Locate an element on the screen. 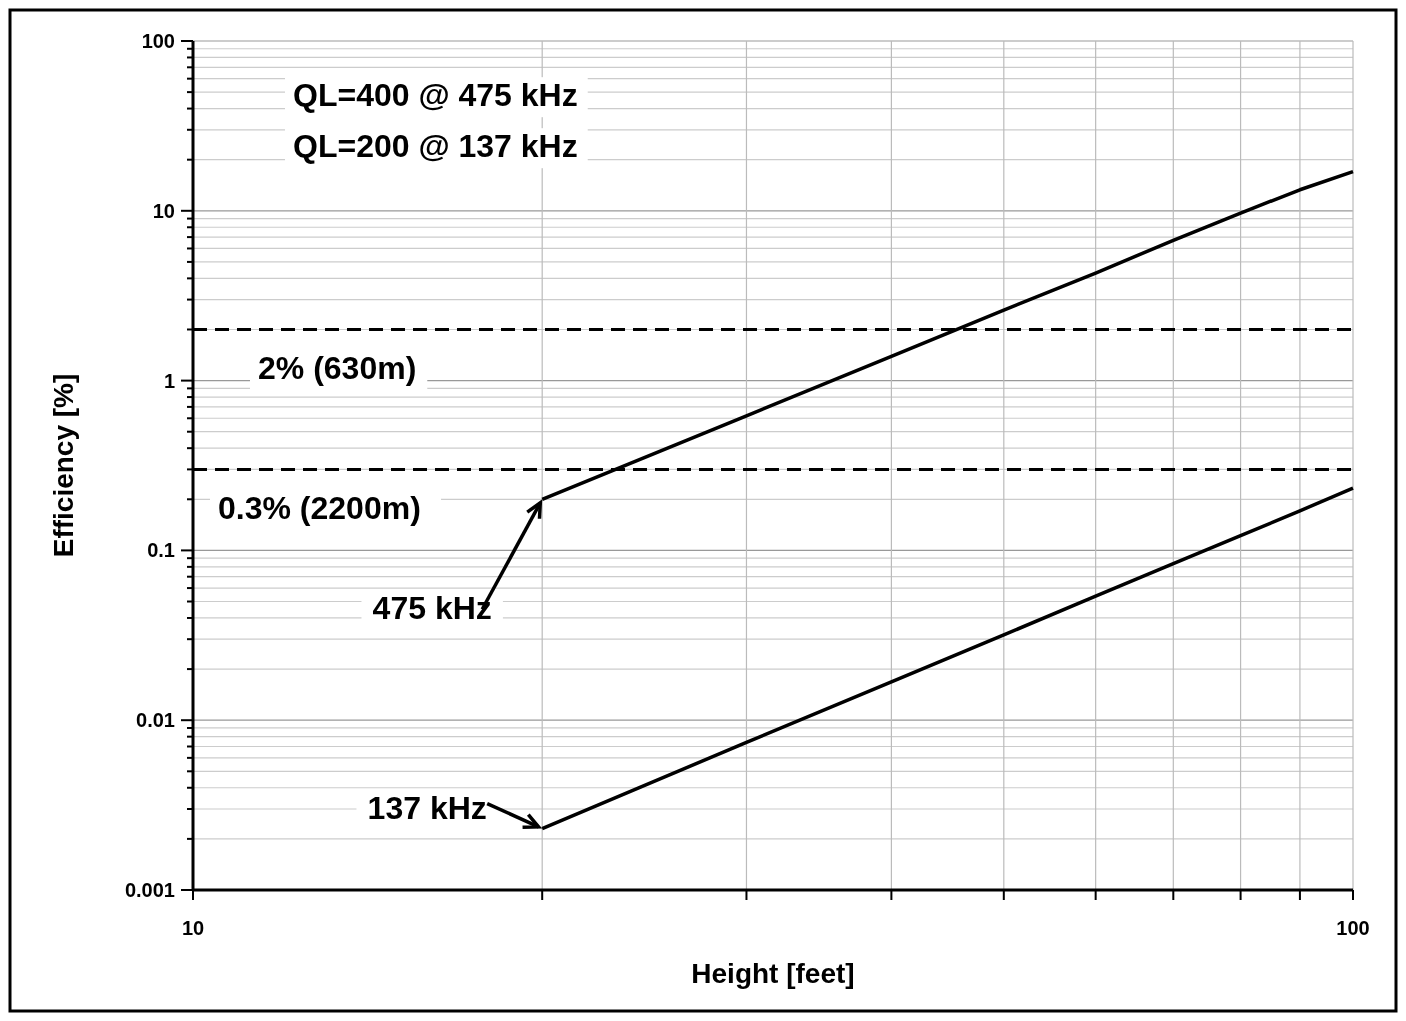 The height and width of the screenshot is (1021, 1406). y-tick-label: 0.01 is located at coordinates (155, 720).